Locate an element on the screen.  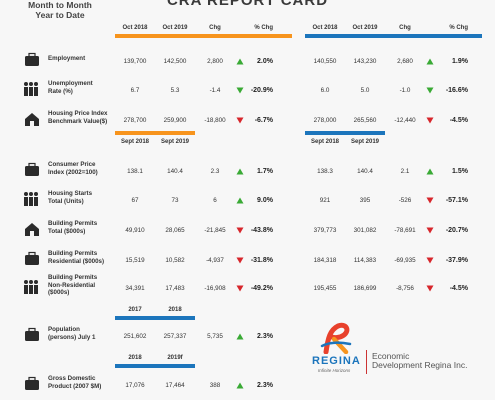
cell-value: 278,000 is located at coordinates (325, 120).